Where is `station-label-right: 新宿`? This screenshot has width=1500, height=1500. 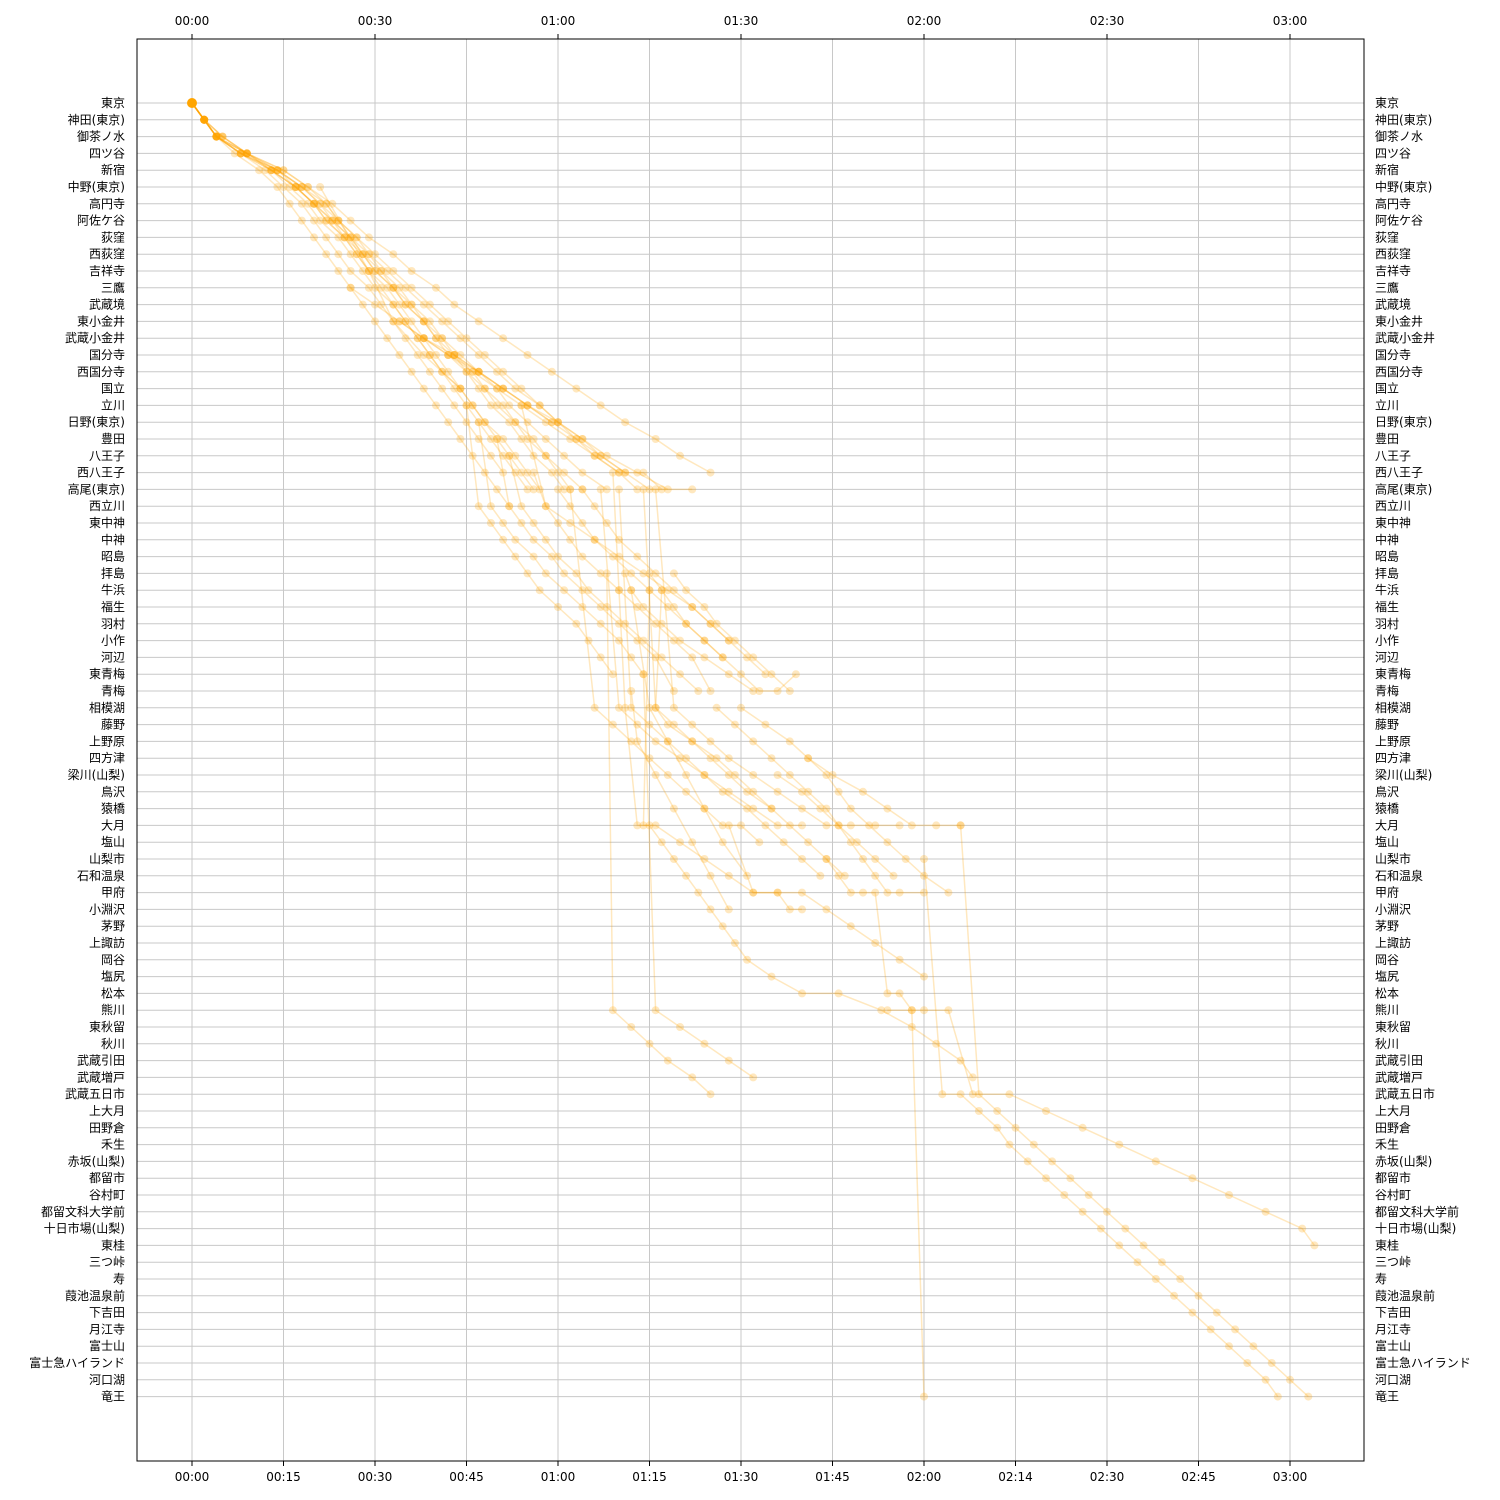
station-label-right: 新宿 is located at coordinates (1387, 169).